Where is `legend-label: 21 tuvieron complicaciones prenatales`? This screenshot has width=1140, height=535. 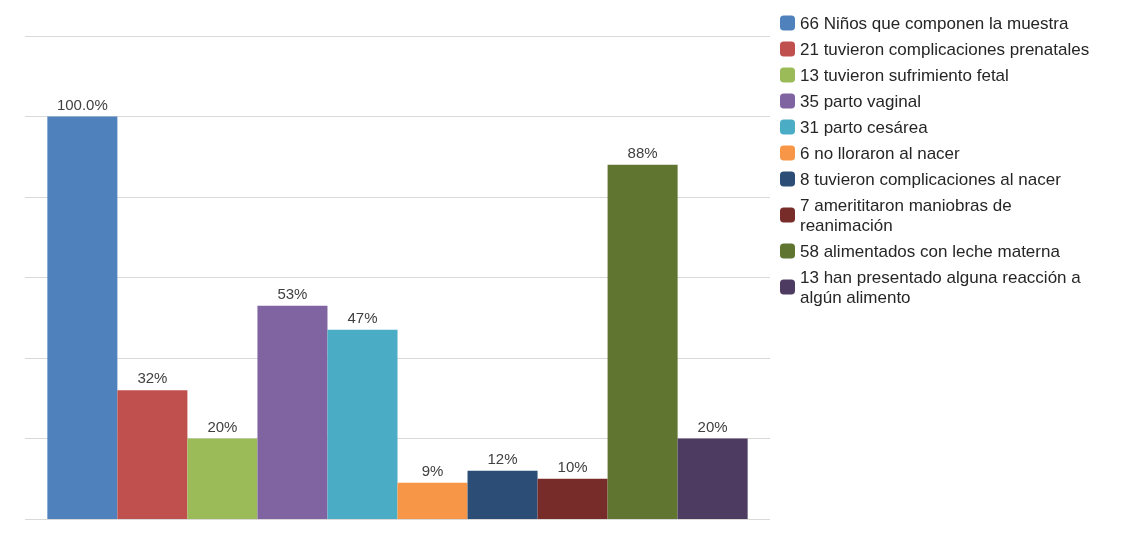
legend-label: 21 tuvieron complicaciones prenatales is located at coordinates (945, 49).